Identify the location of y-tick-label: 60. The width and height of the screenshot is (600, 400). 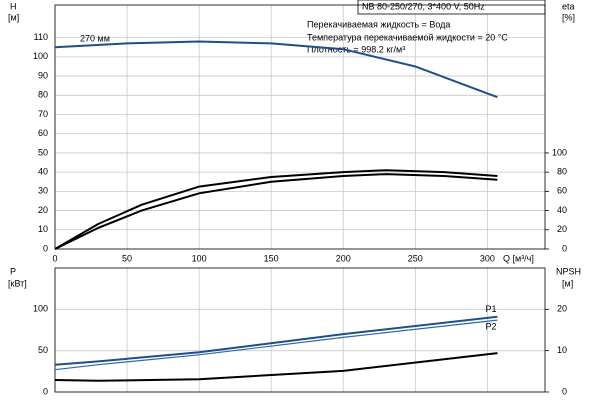
(43, 133).